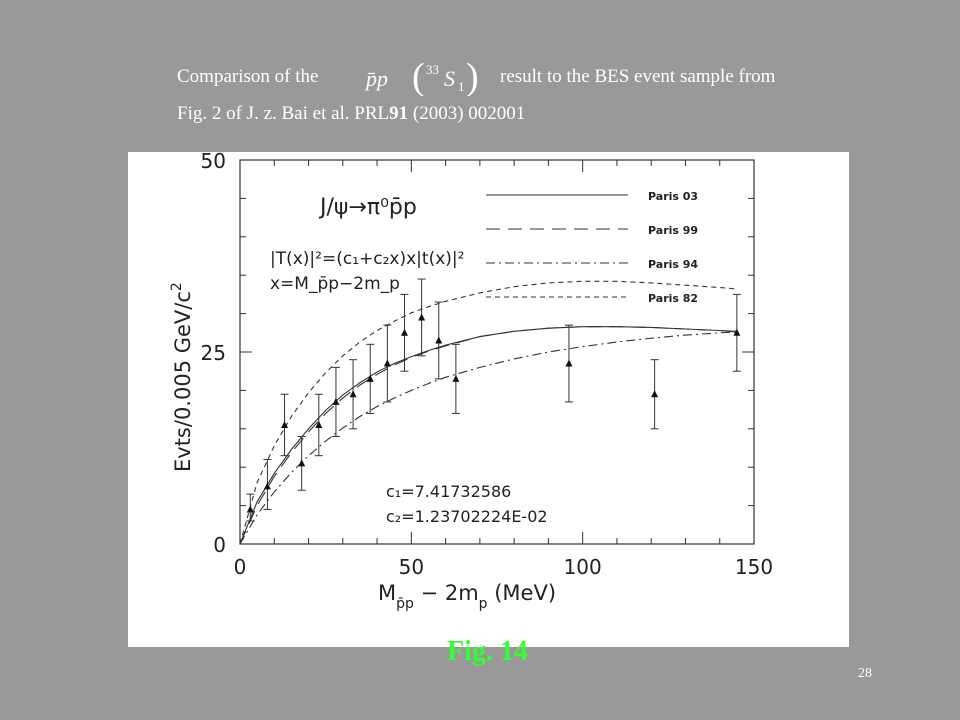 Image resolution: width=960 pixels, height=720 pixels. I want to click on x-tick-label: 100, so click(583, 567).